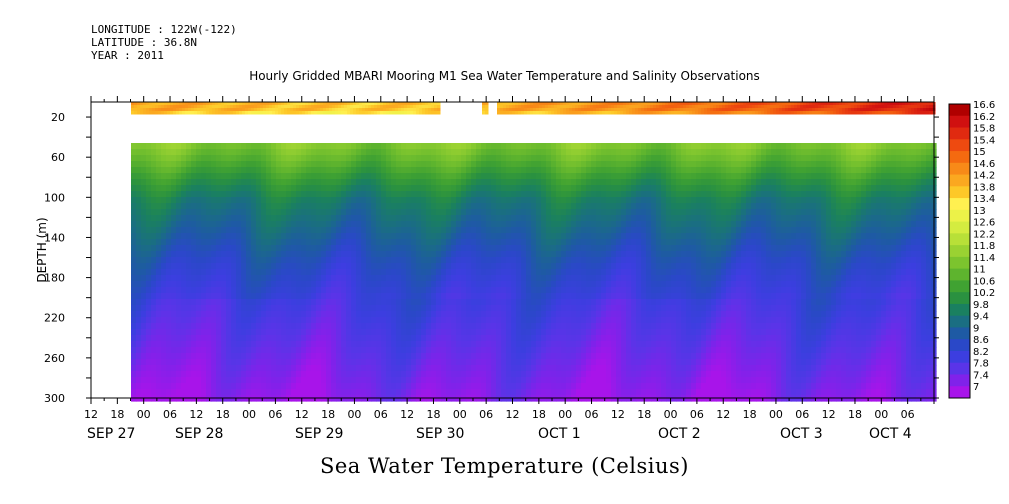  Describe the element at coordinates (144, 42) in the screenshot. I see `latitude-label: LATITUDE : 36.8N` at that location.